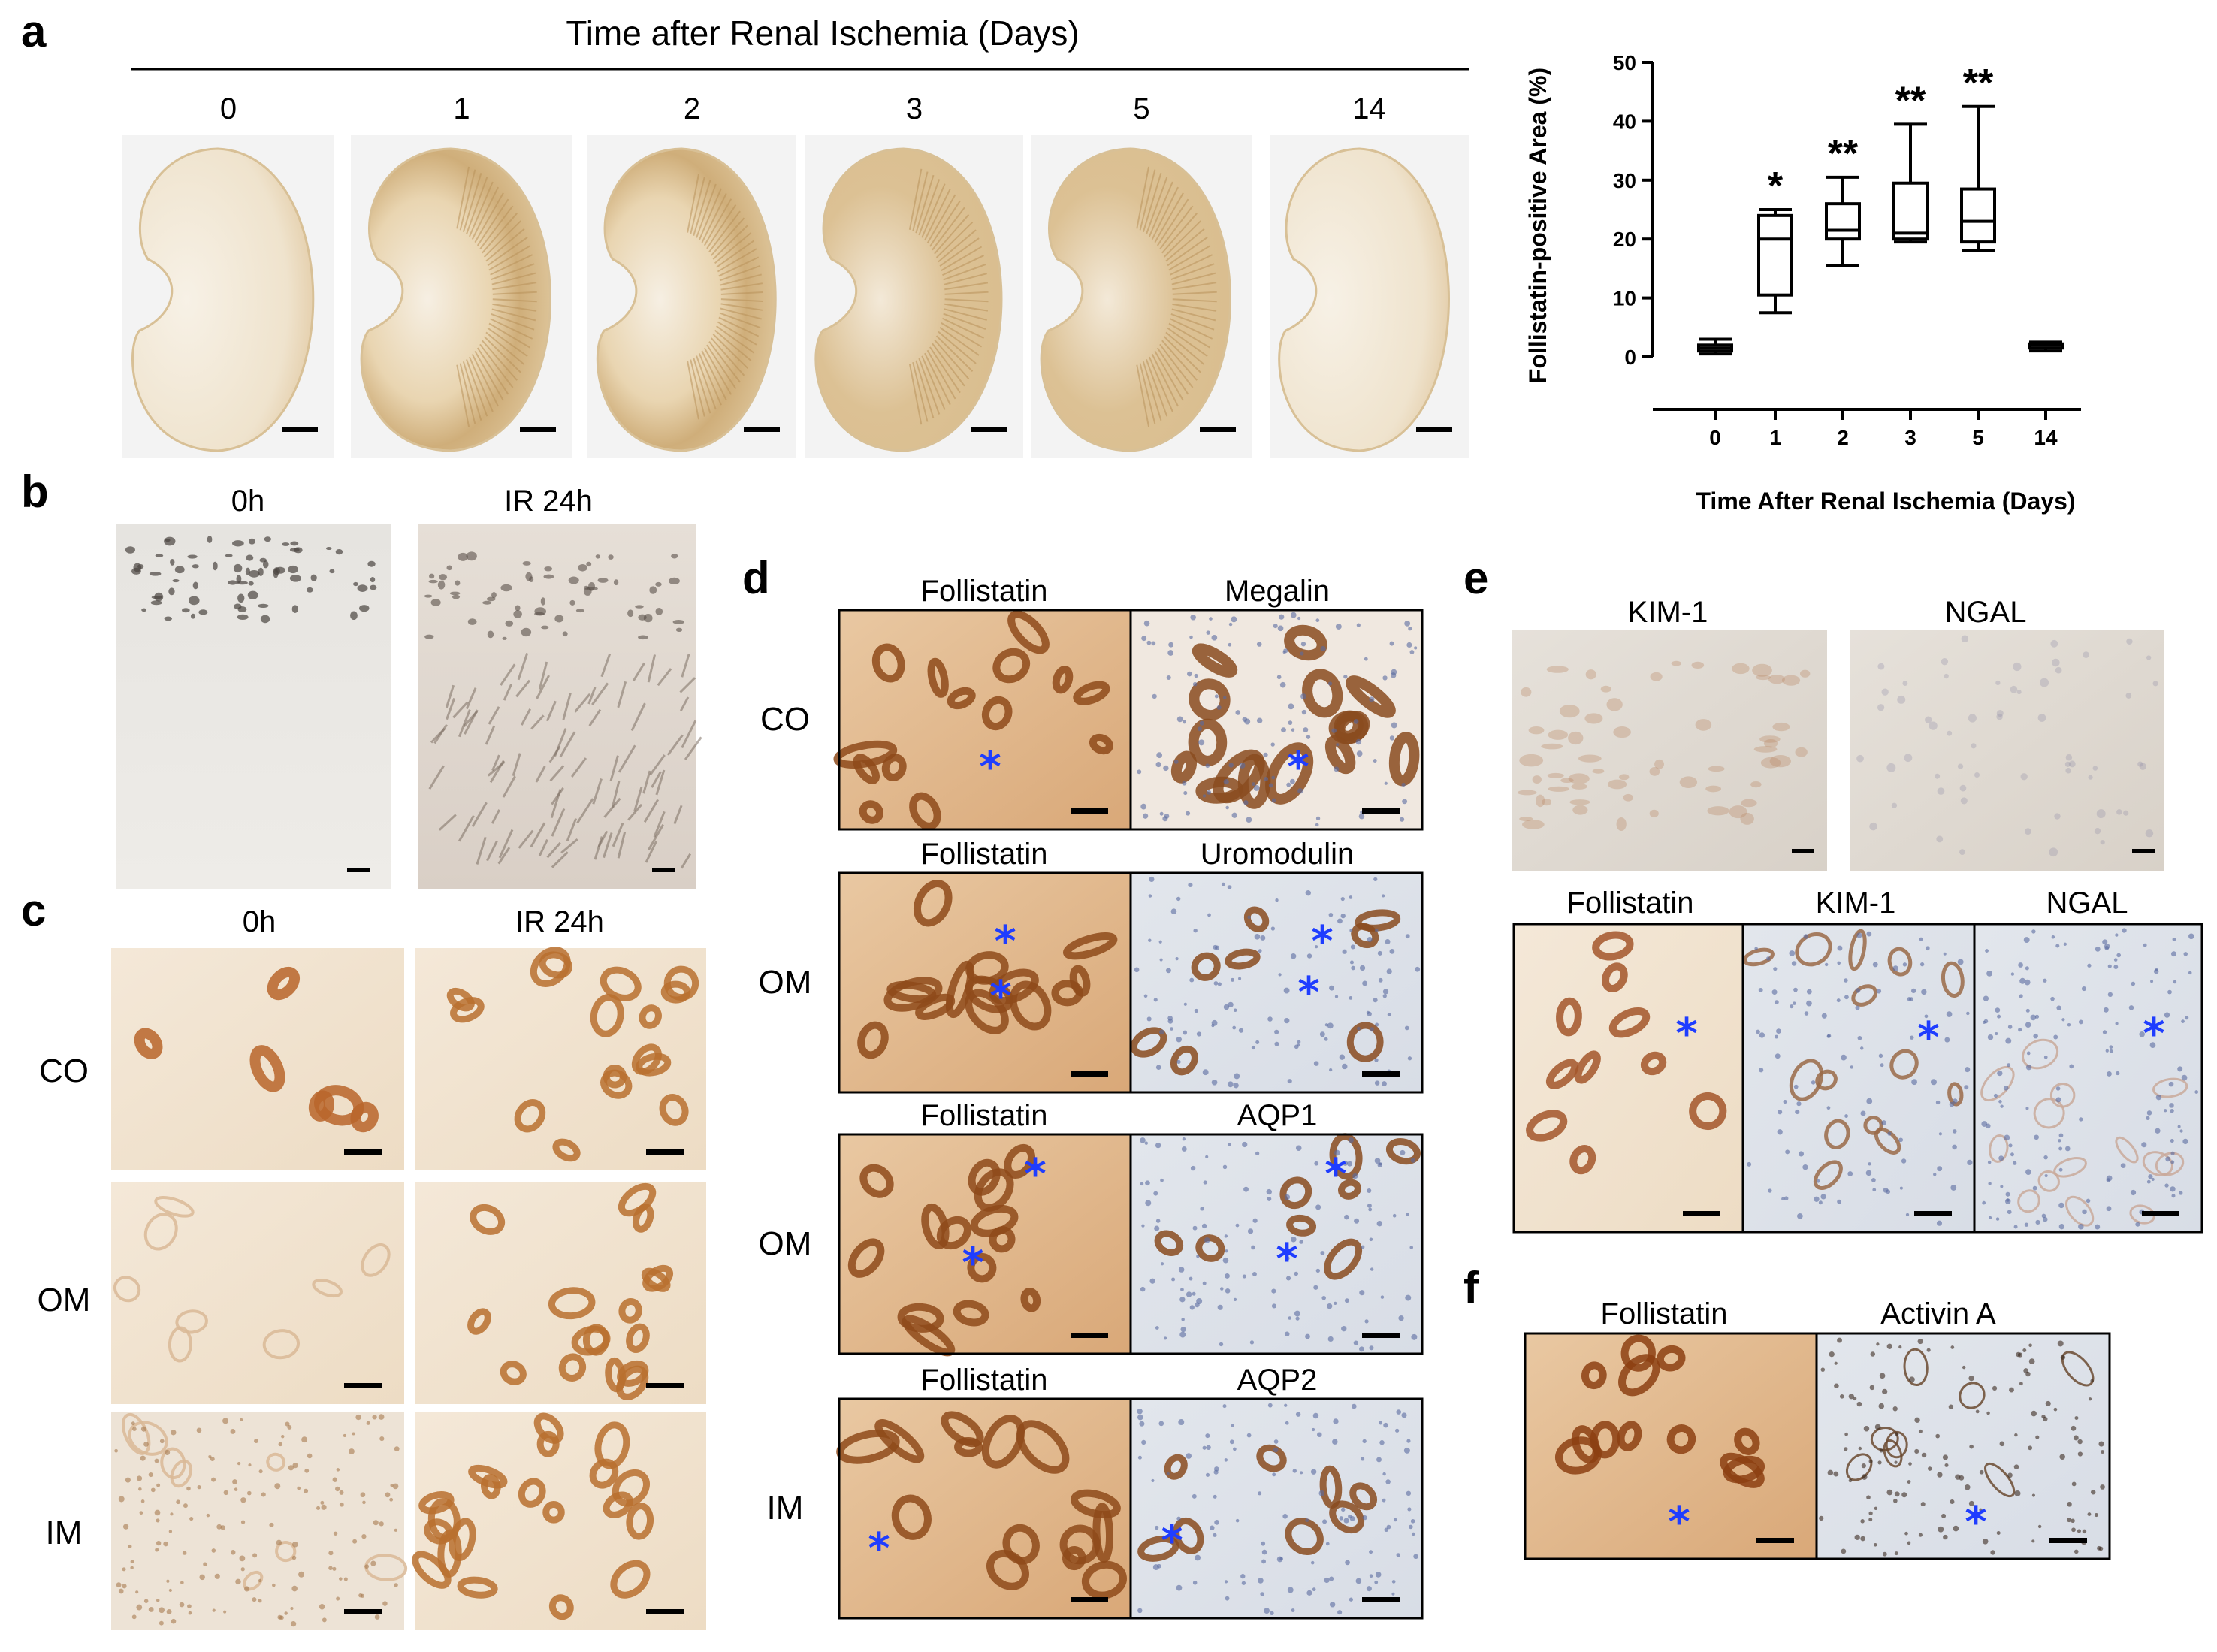  Describe the element at coordinates (1986, 612) in the screenshot. I see `panel-e-top-ngal: NGAL` at that location.